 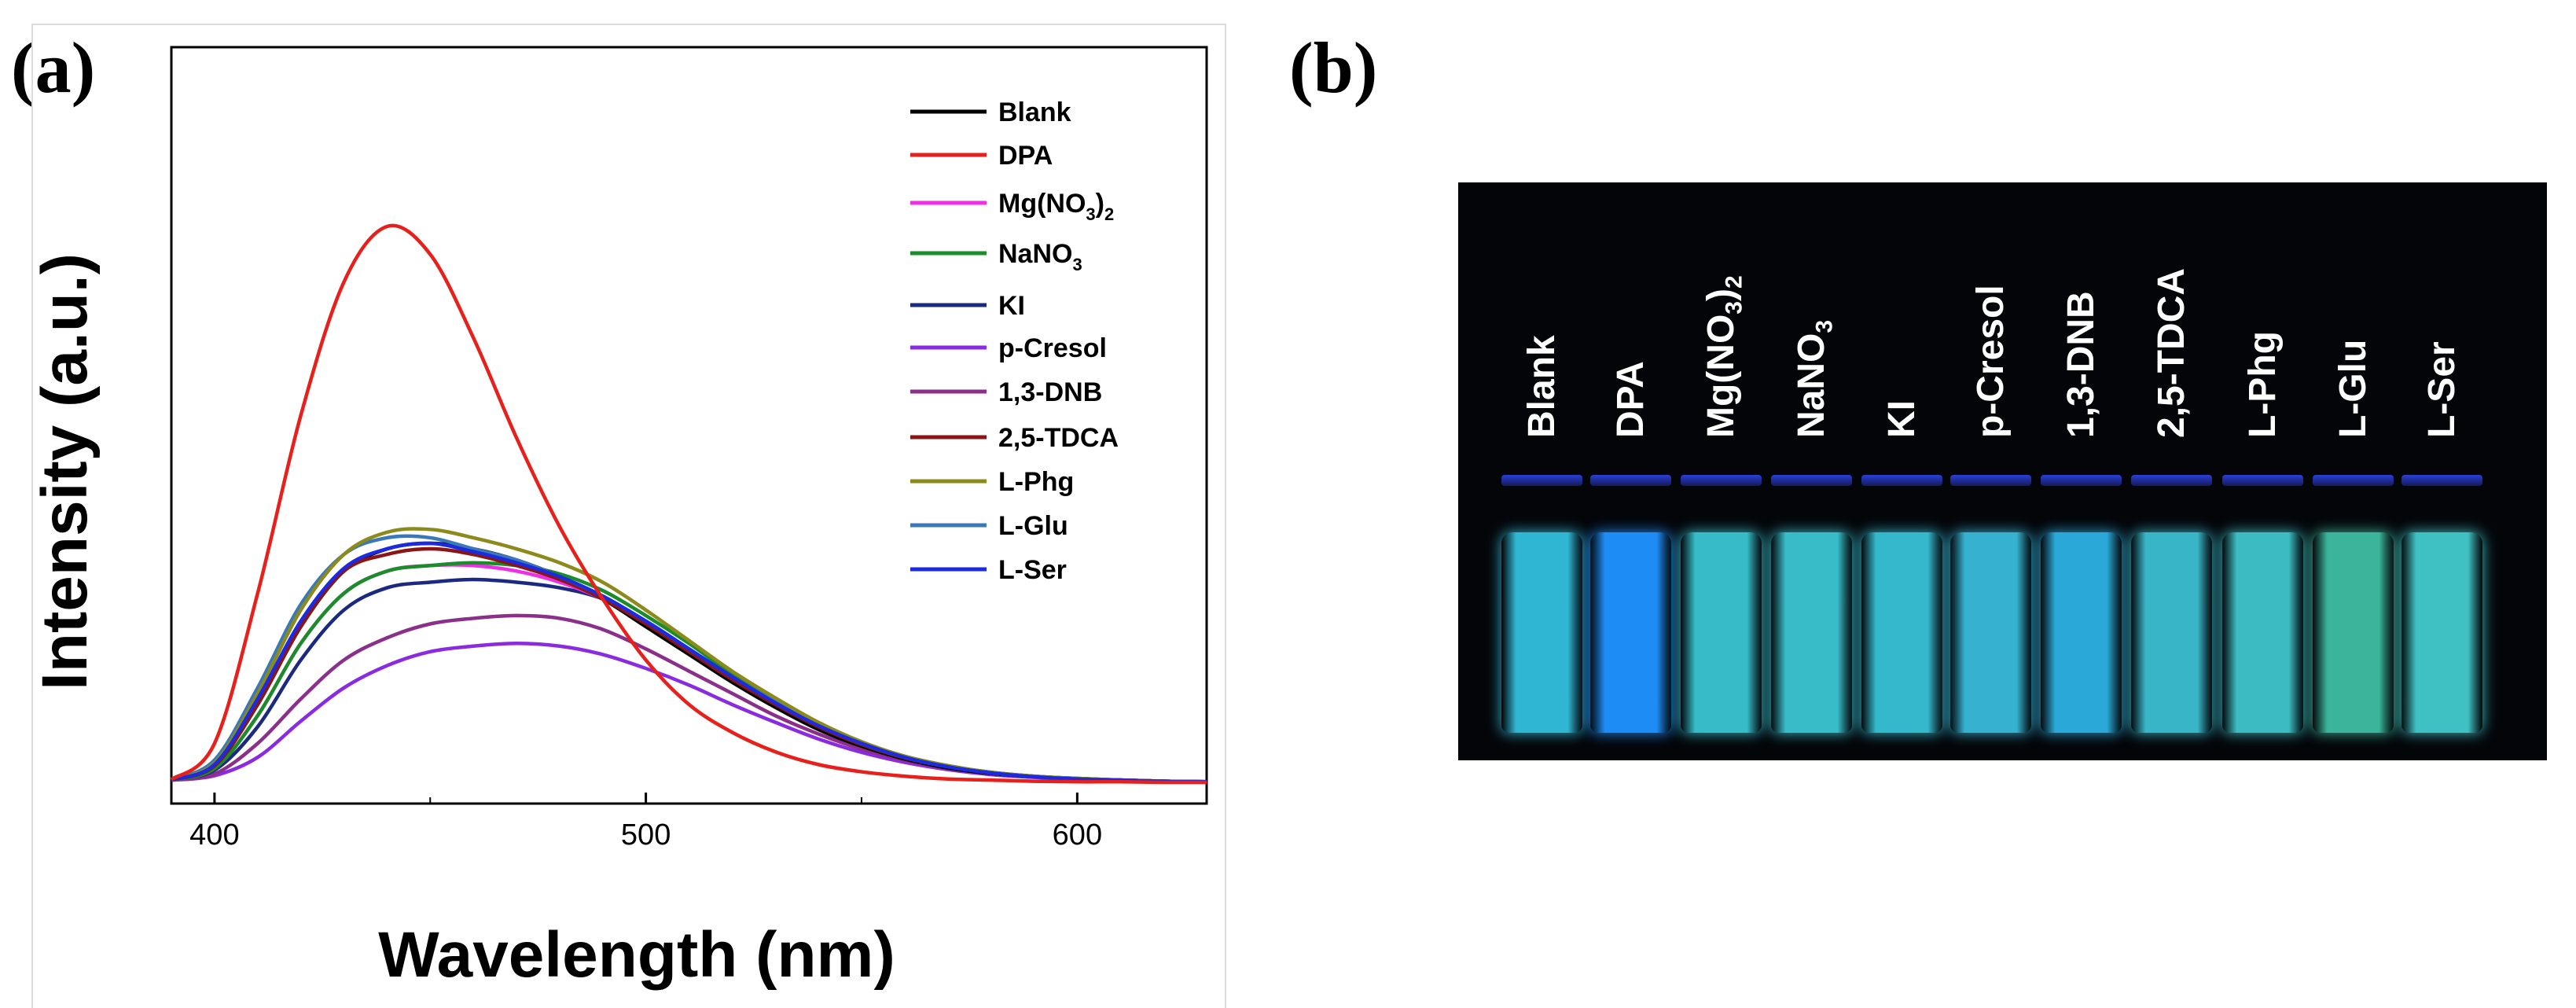 I want to click on vial: 2,5-TDCA, so click(x=2171, y=471).